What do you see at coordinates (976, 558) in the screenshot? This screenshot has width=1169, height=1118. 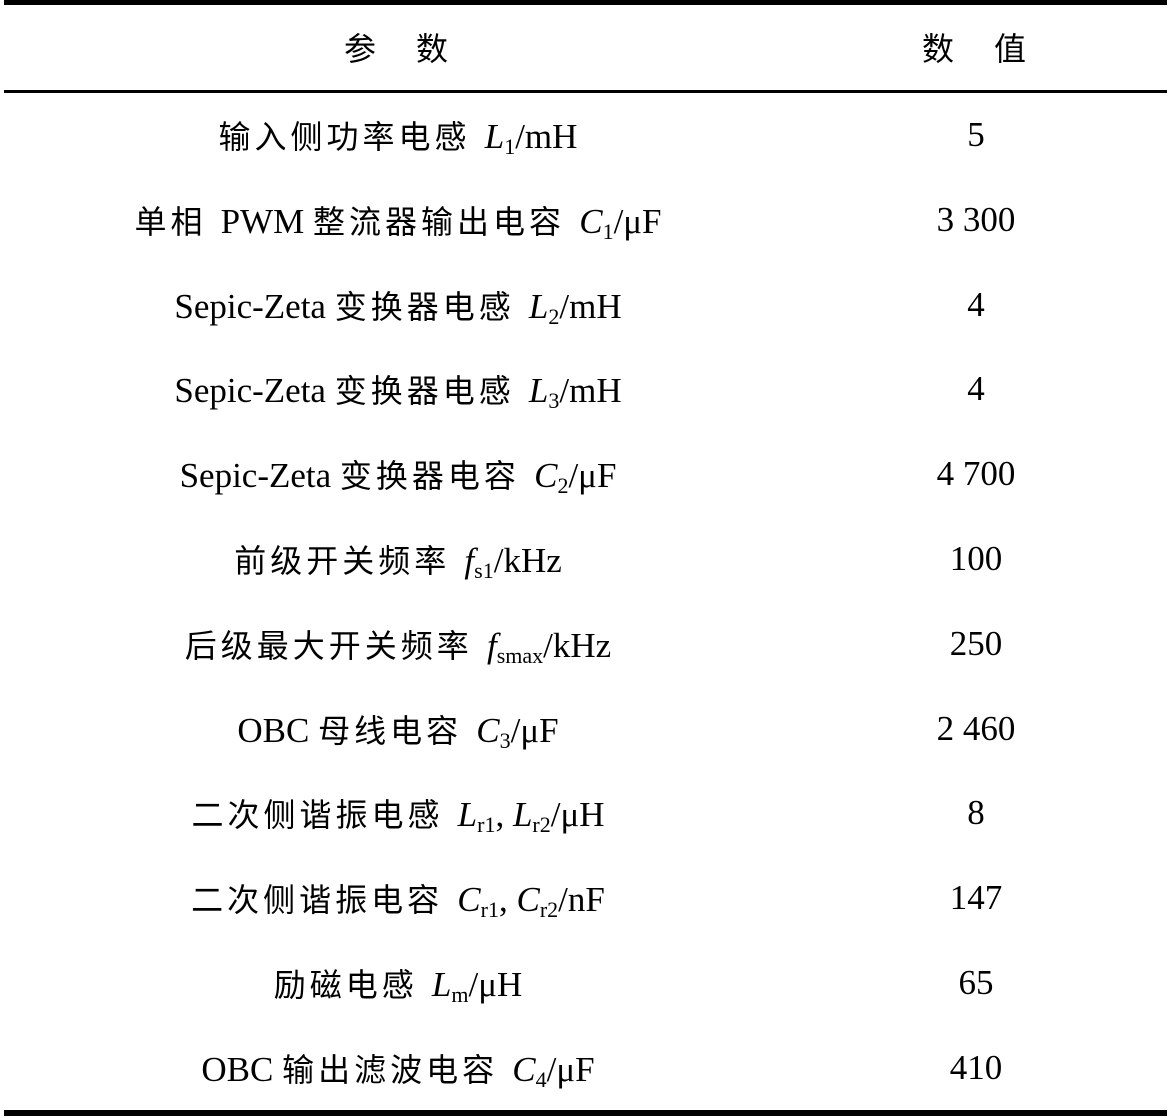 I see `row-value: 100` at bounding box center [976, 558].